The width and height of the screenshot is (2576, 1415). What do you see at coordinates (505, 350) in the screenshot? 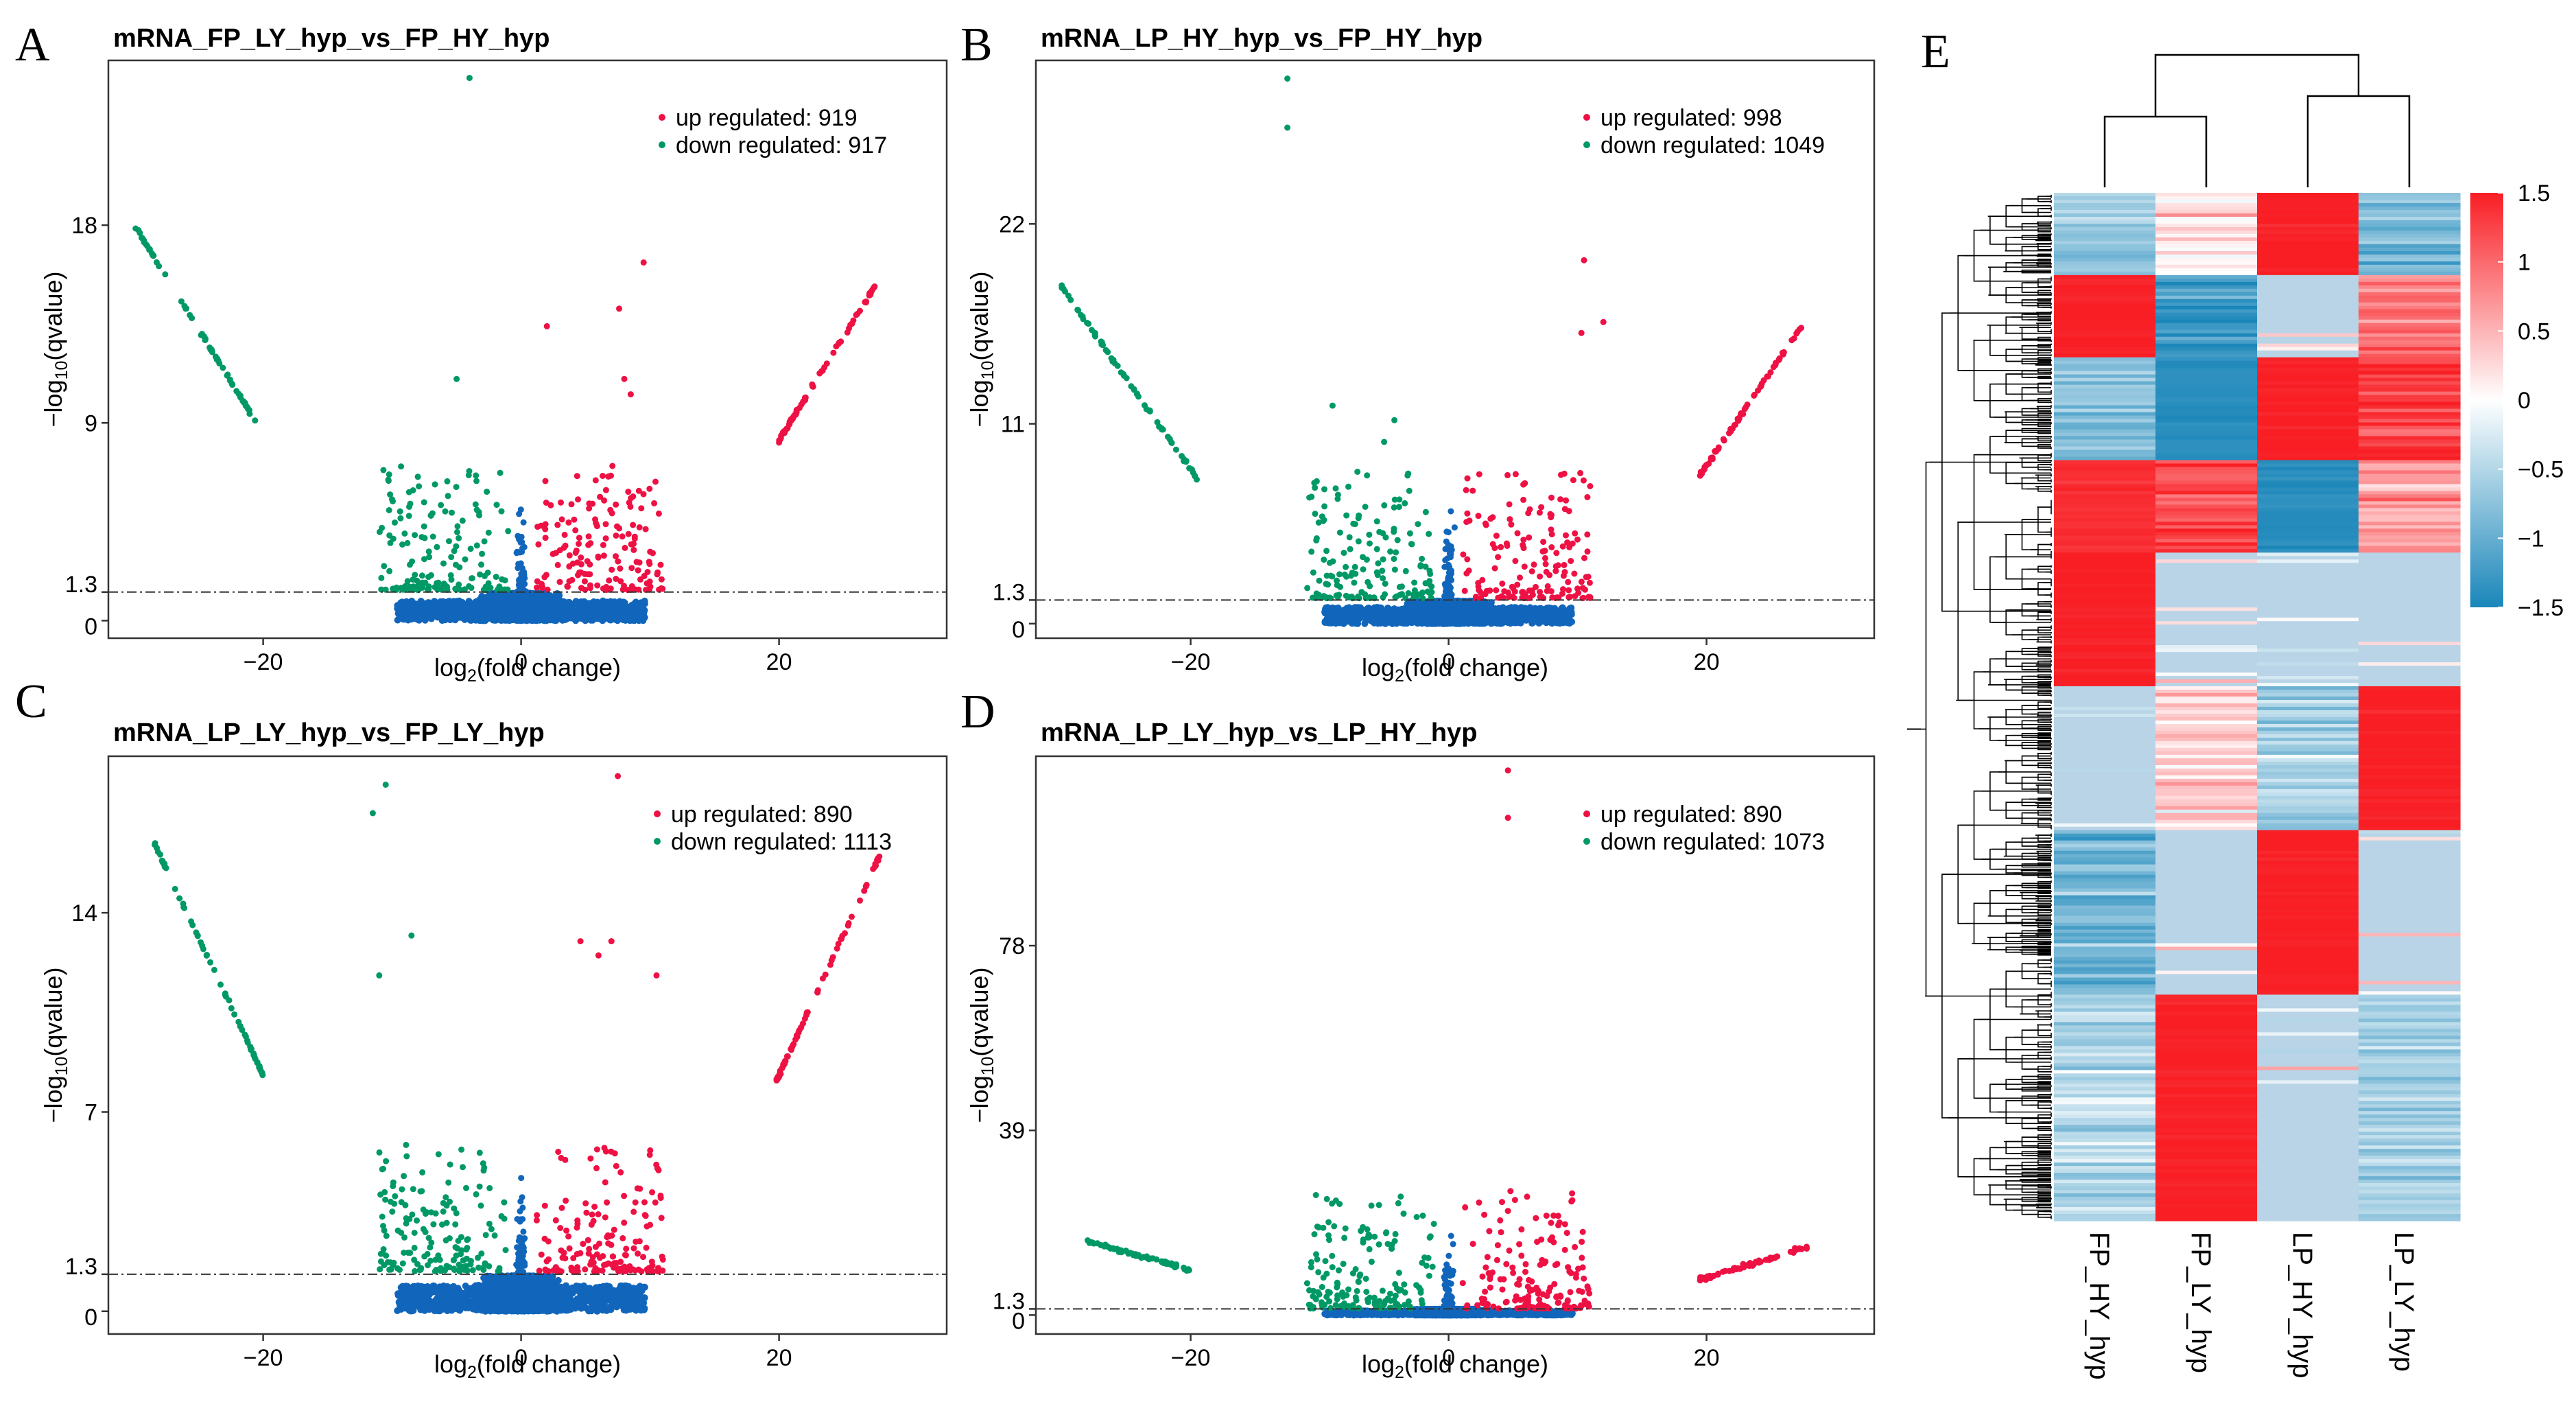
I see `panel-a-points` at bounding box center [505, 350].